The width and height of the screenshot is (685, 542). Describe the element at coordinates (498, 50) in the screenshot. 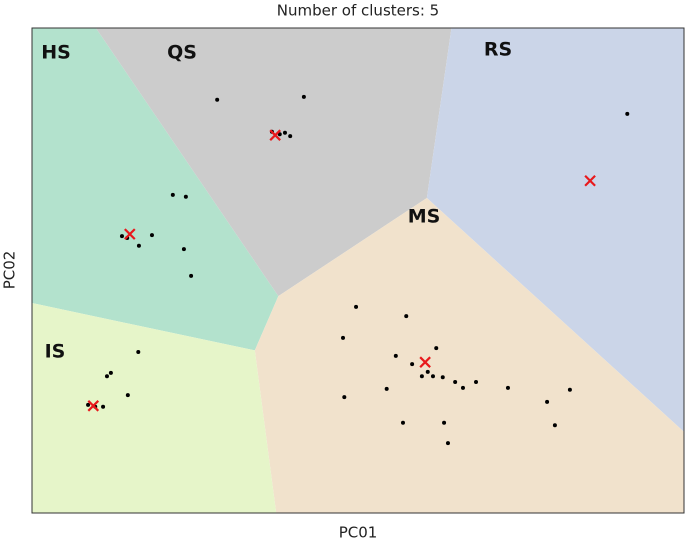

I see `cluster-label: RS` at that location.